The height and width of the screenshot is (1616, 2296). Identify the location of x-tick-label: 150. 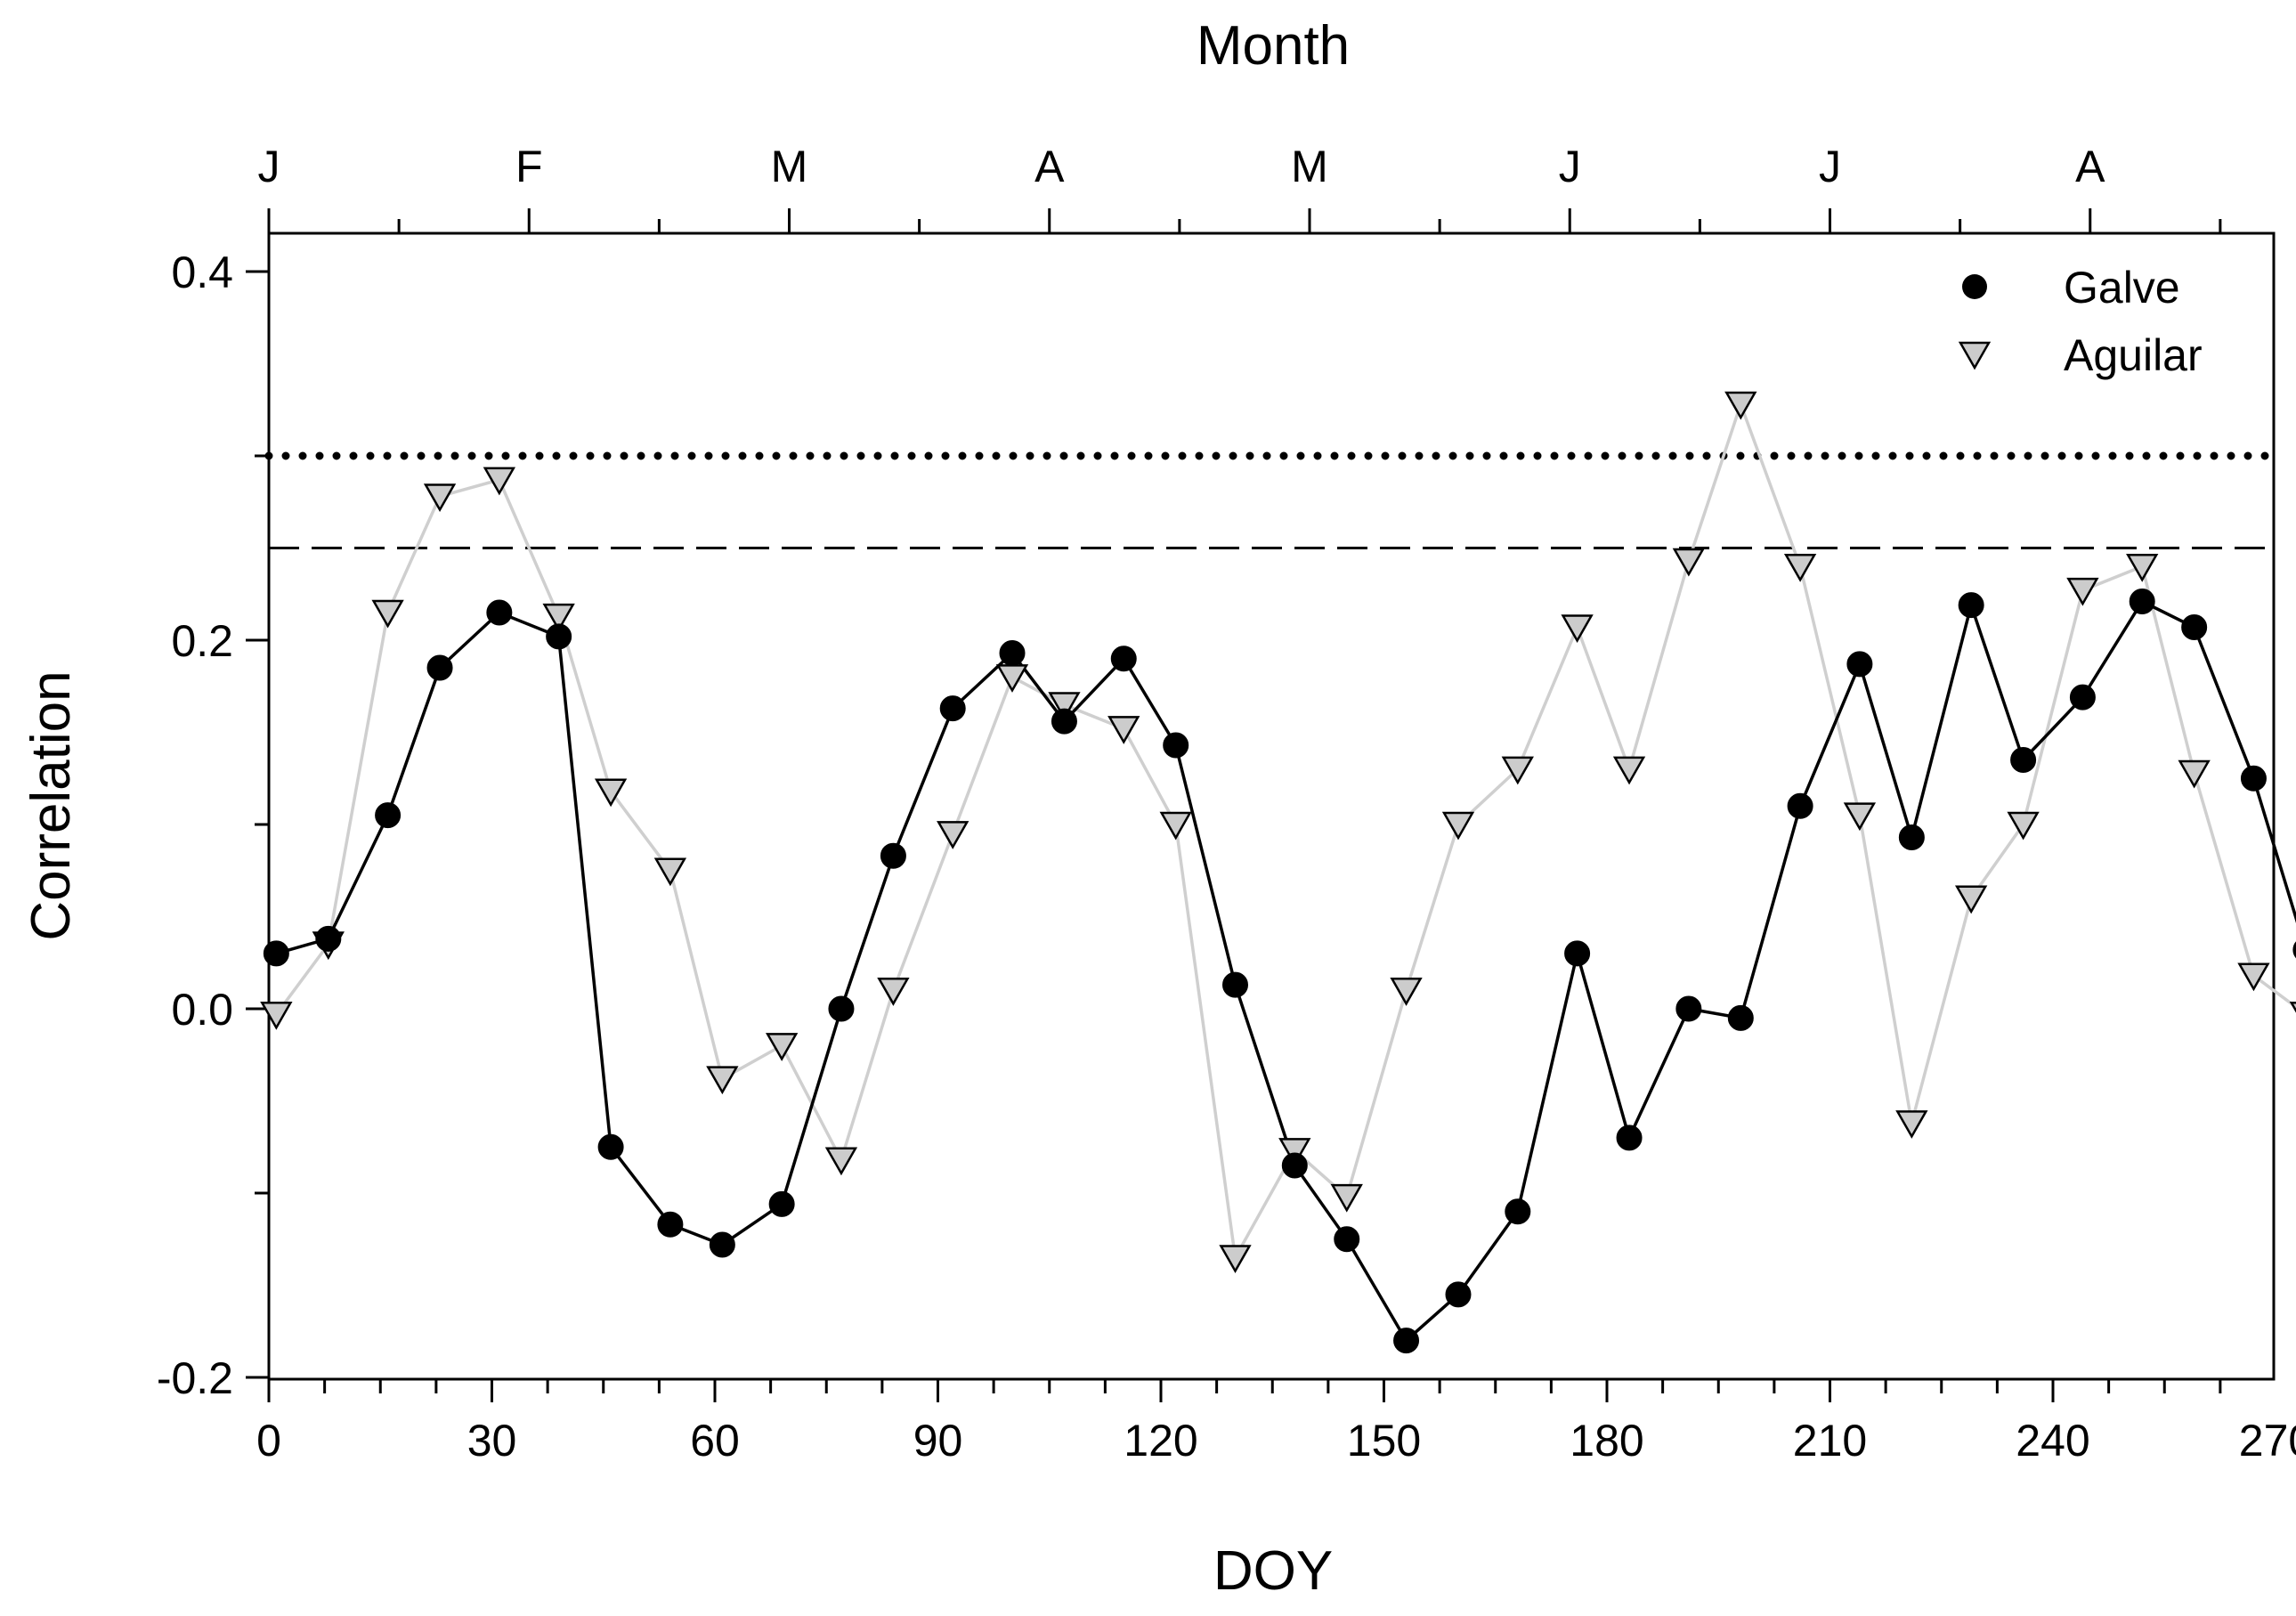
(1384, 1441).